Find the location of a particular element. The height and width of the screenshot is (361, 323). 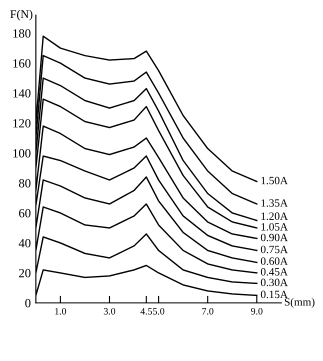

y-tick-label: 100 is located at coordinates (22, 153).